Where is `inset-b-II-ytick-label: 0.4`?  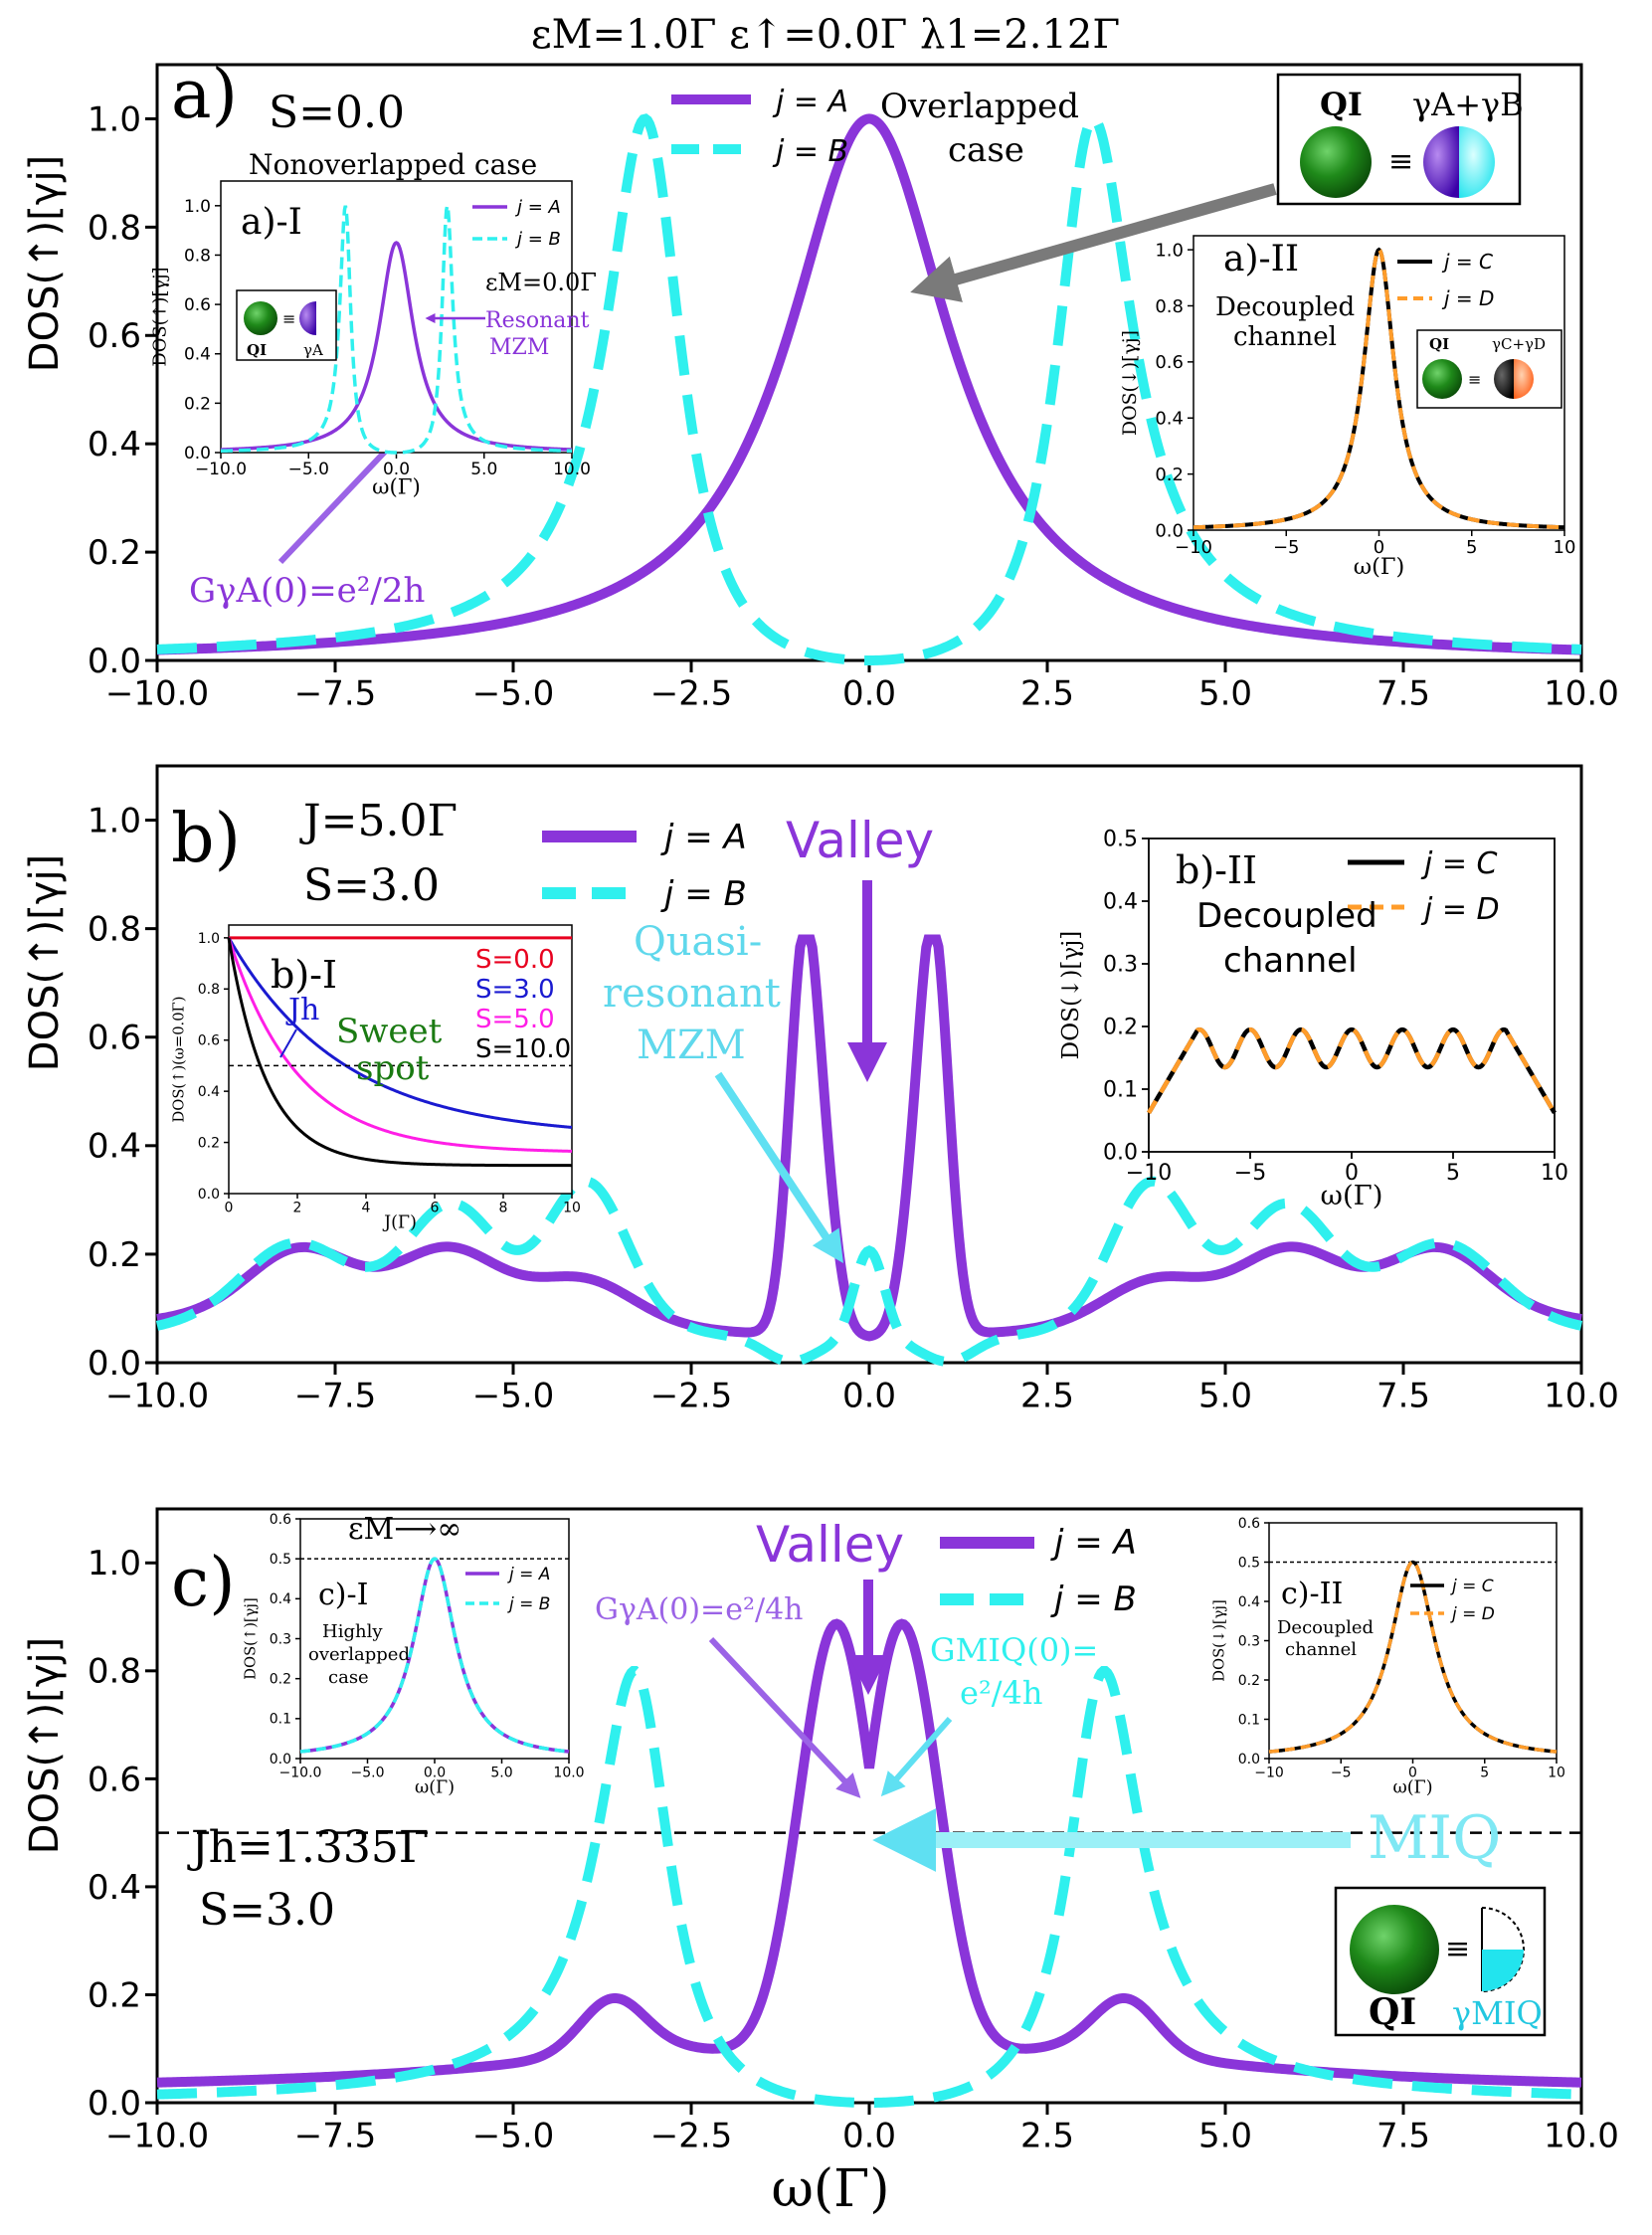
inset-b-II-ytick-label: 0.4 is located at coordinates (1120, 902).